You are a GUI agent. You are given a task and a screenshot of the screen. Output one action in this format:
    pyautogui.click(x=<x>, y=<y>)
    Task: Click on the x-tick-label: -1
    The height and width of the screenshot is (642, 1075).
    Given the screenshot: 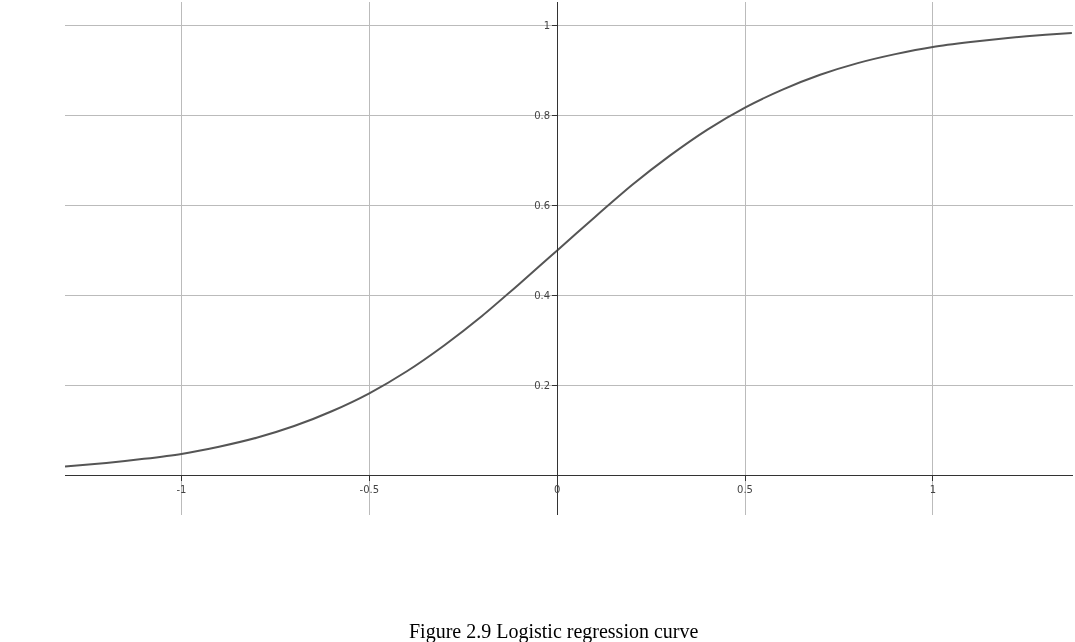 What is the action you would take?
    pyautogui.click(x=181, y=490)
    